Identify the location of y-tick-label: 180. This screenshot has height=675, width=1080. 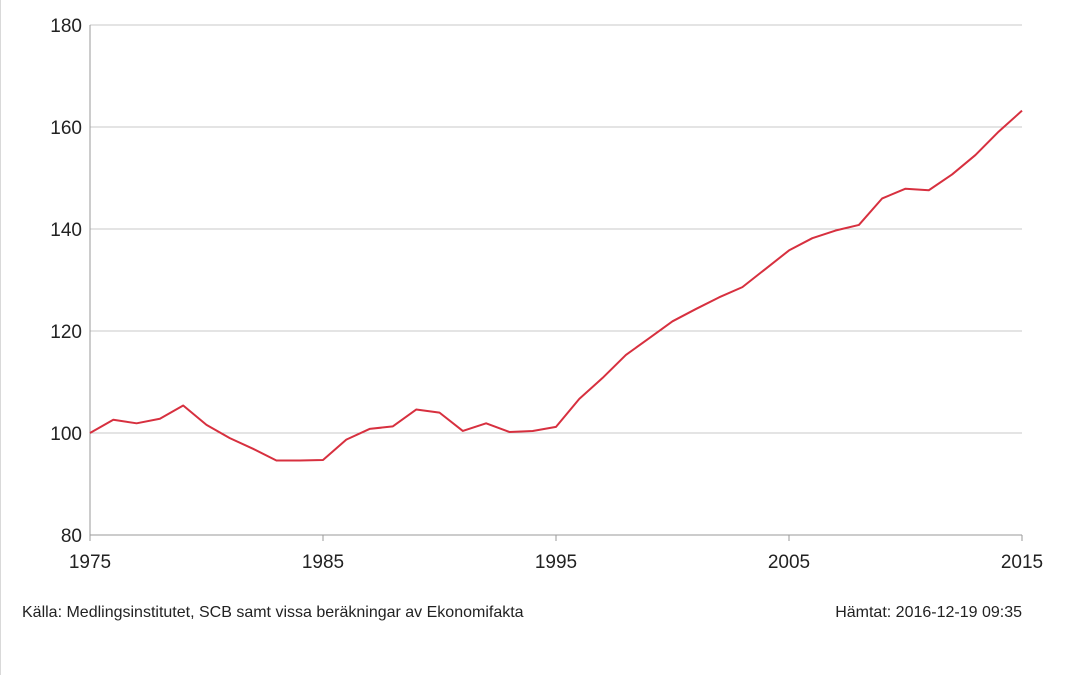
(66, 26).